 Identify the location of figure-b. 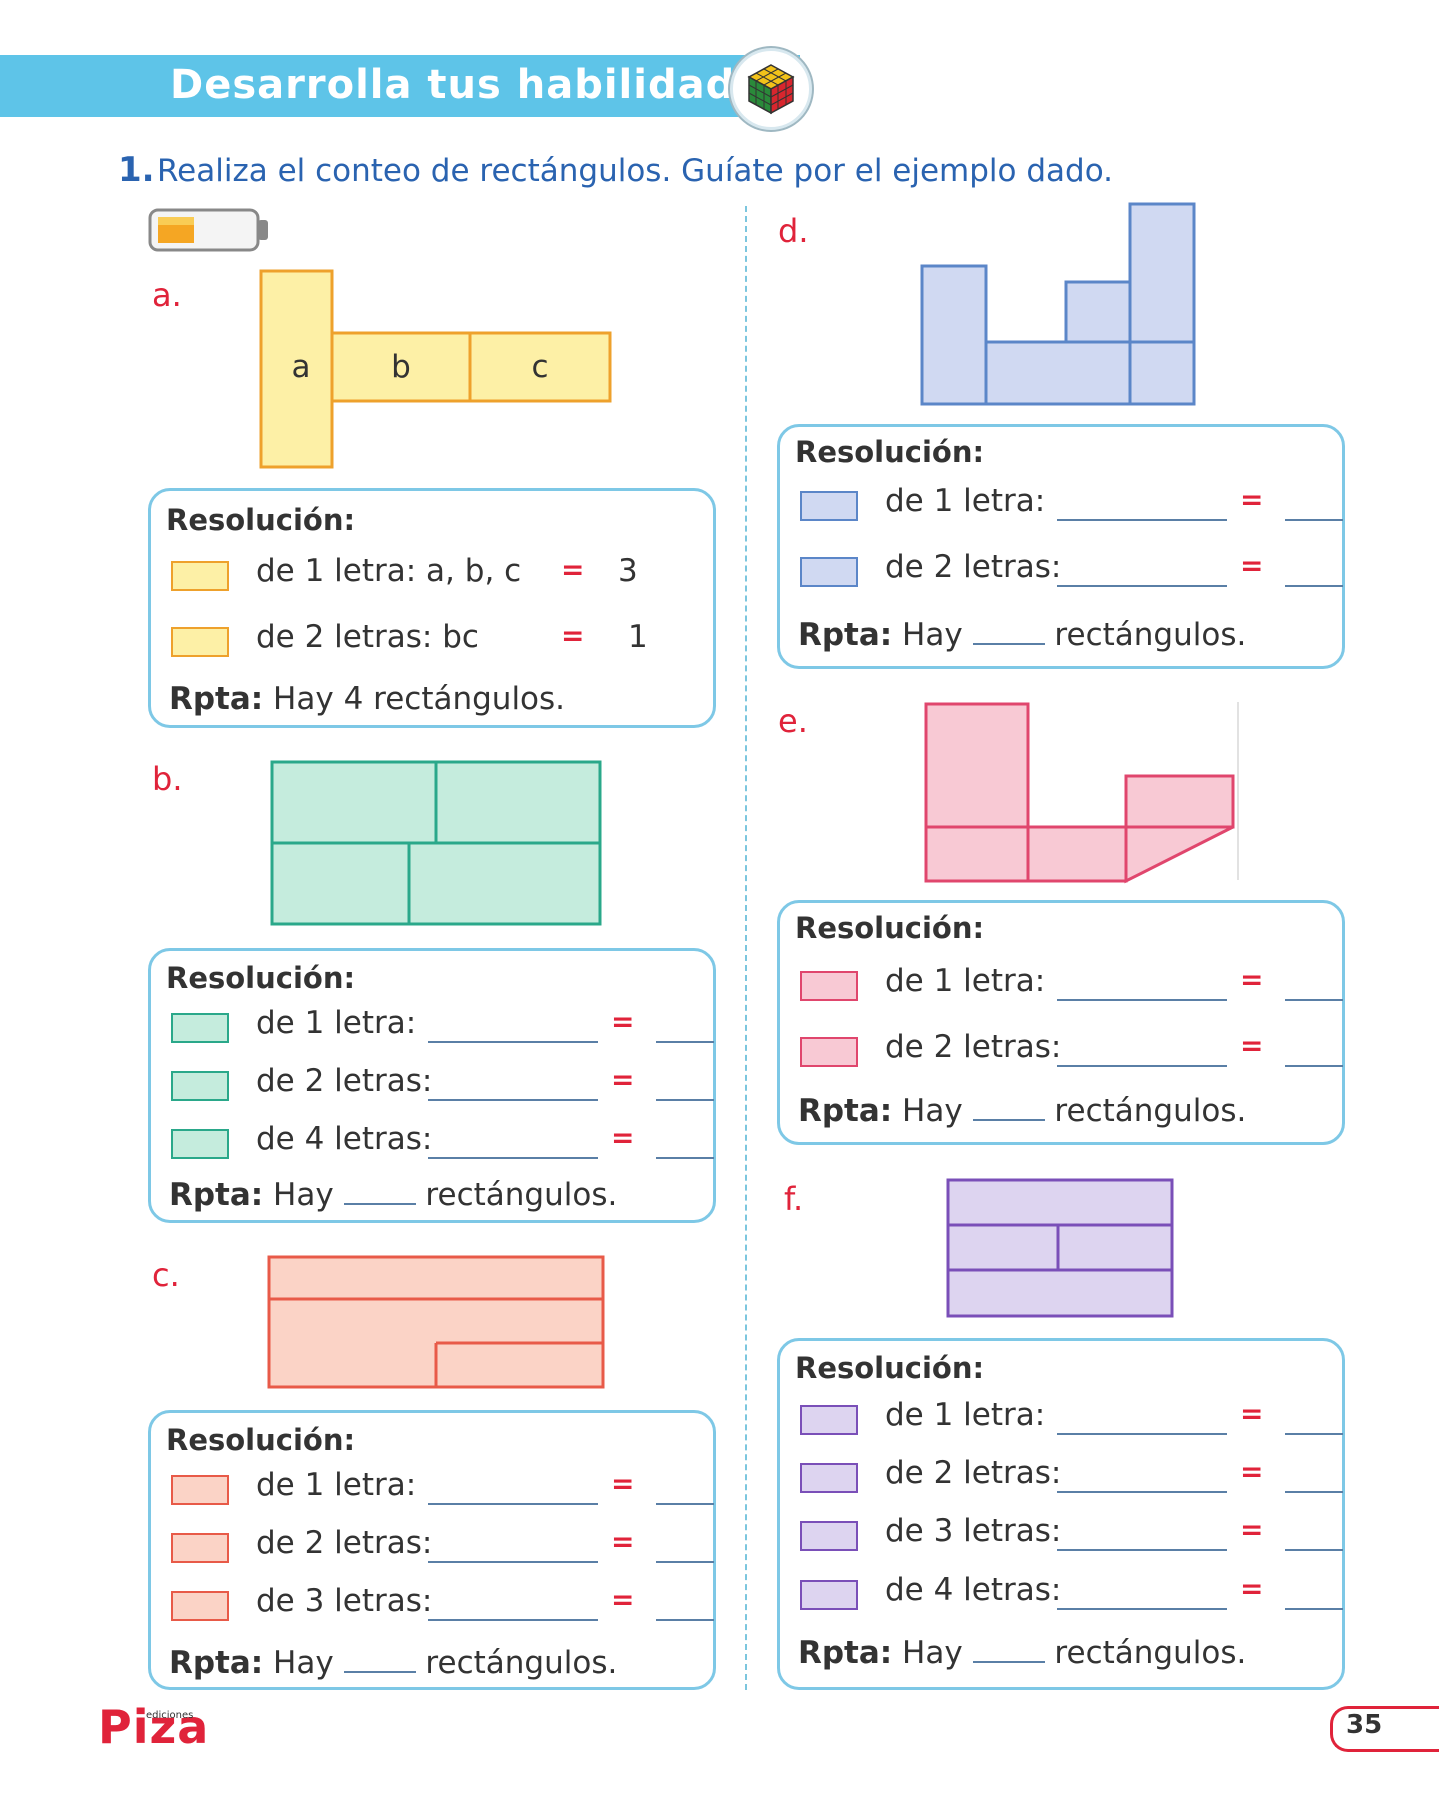
(436, 843).